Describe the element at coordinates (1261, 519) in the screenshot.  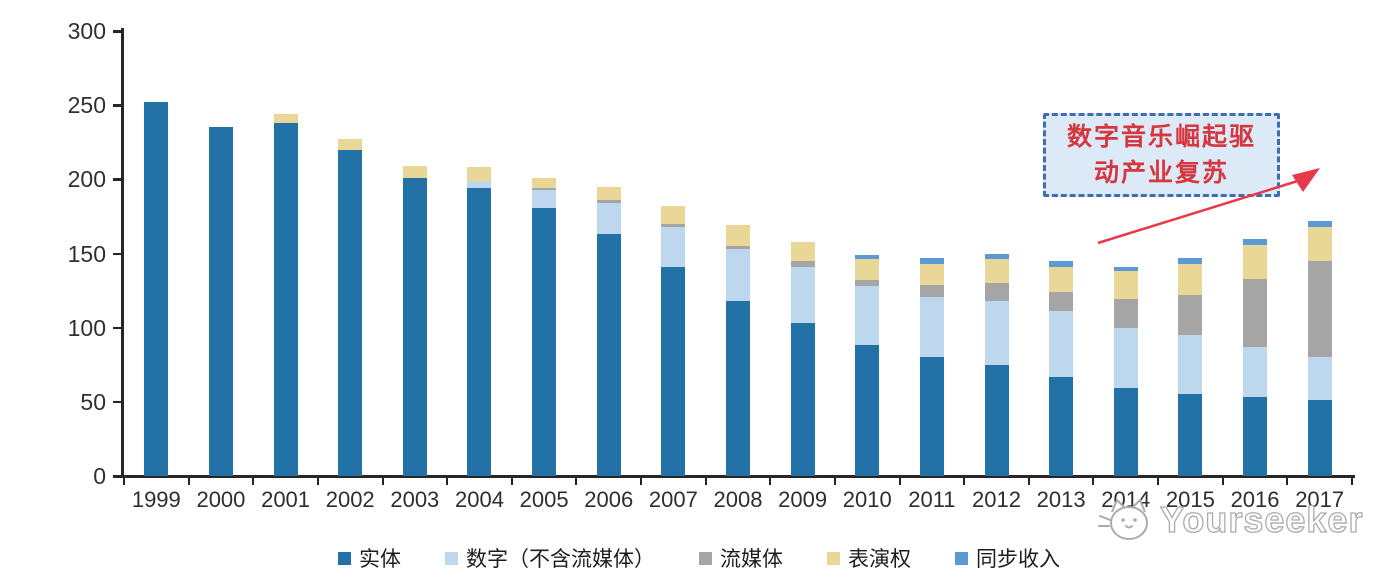
I see `watermark-text: Yourseeker` at that location.